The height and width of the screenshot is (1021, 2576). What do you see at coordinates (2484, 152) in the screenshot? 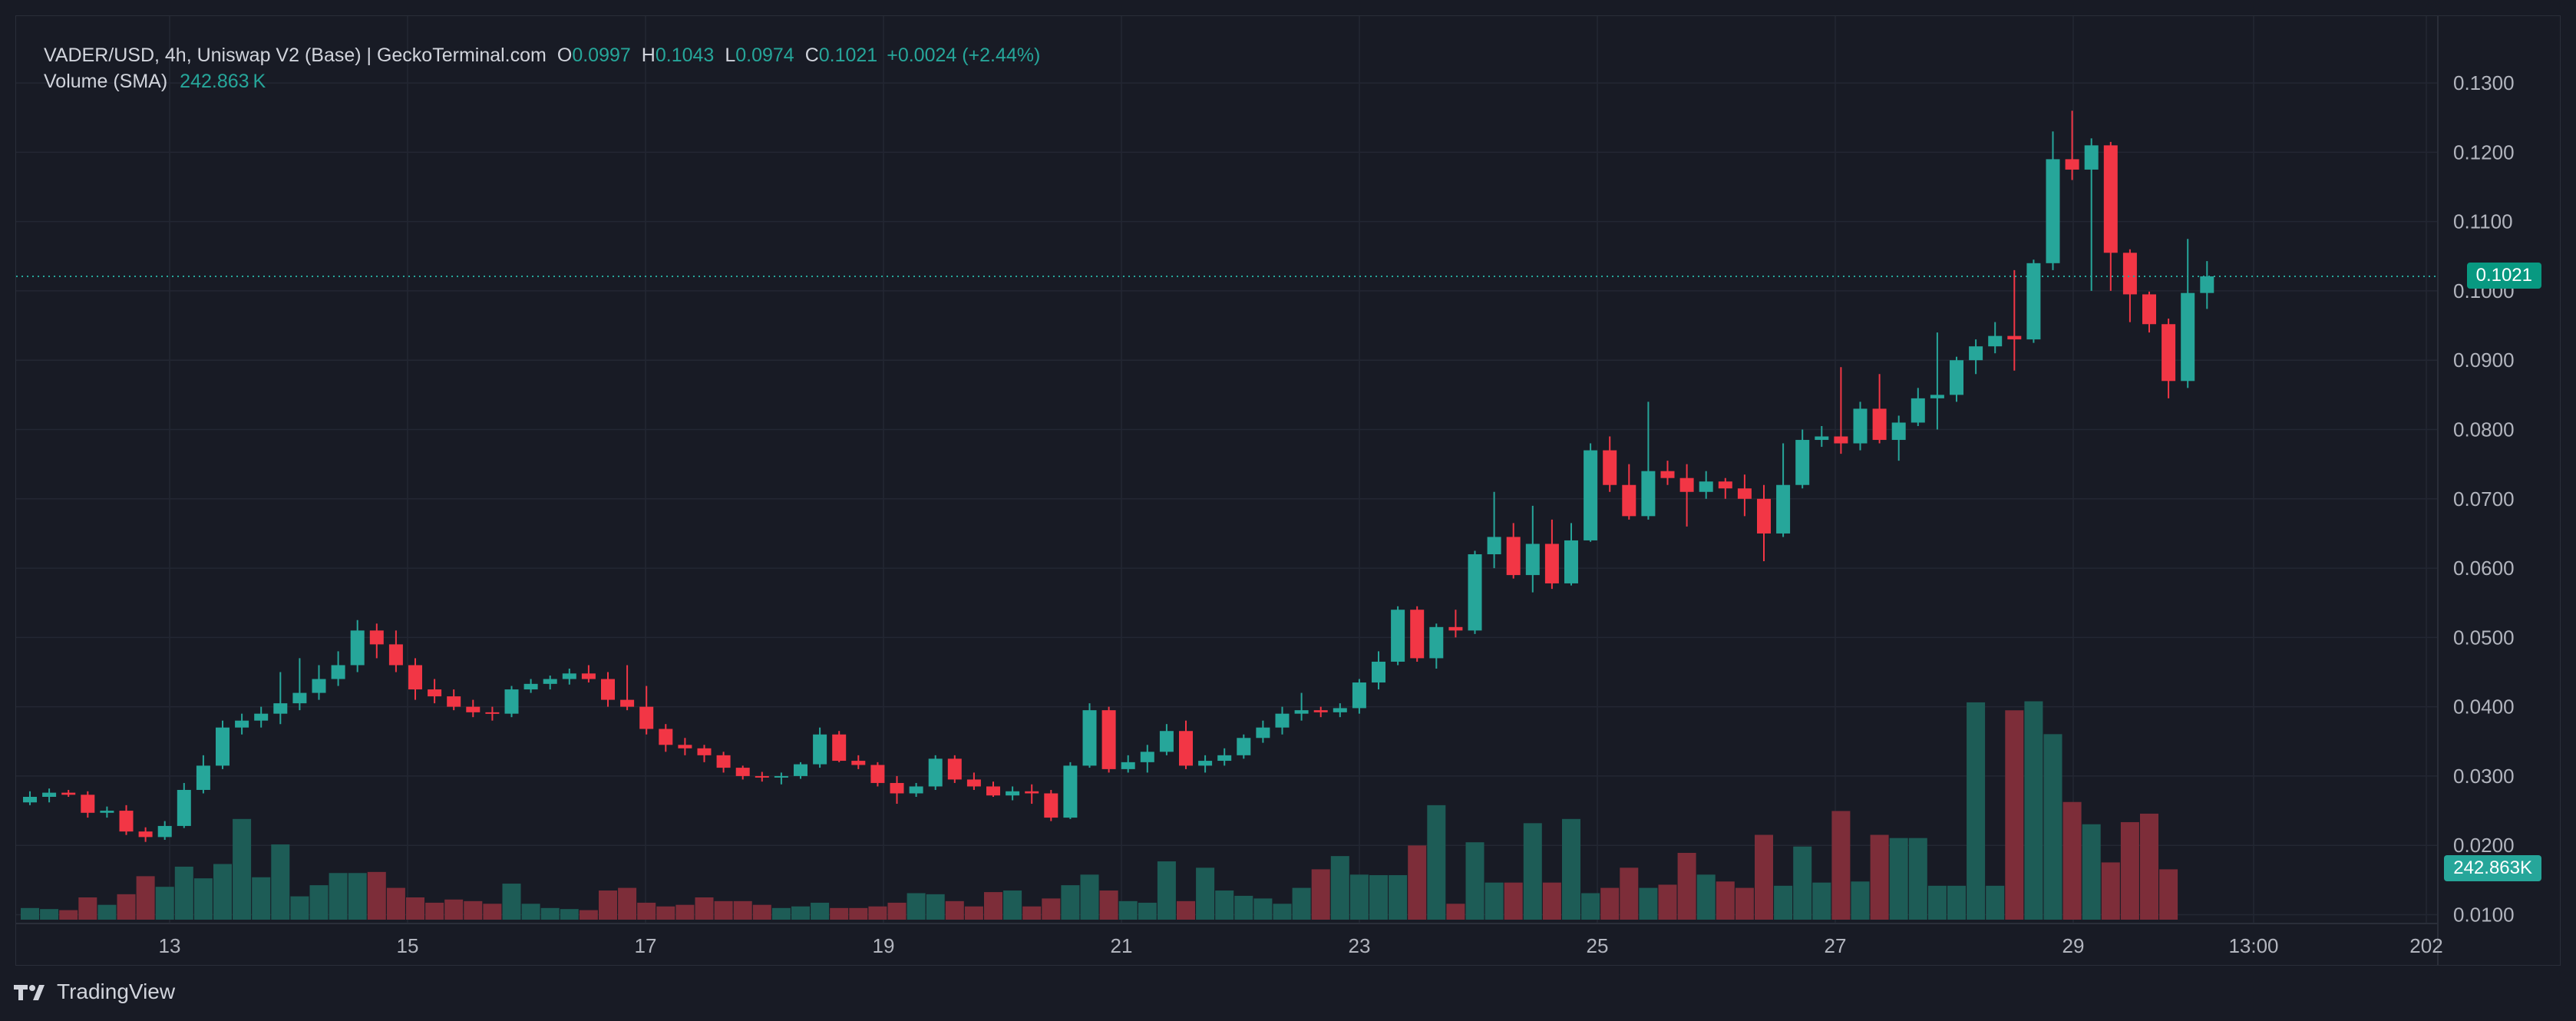
I see `price-tick-label: 0.1200` at bounding box center [2484, 152].